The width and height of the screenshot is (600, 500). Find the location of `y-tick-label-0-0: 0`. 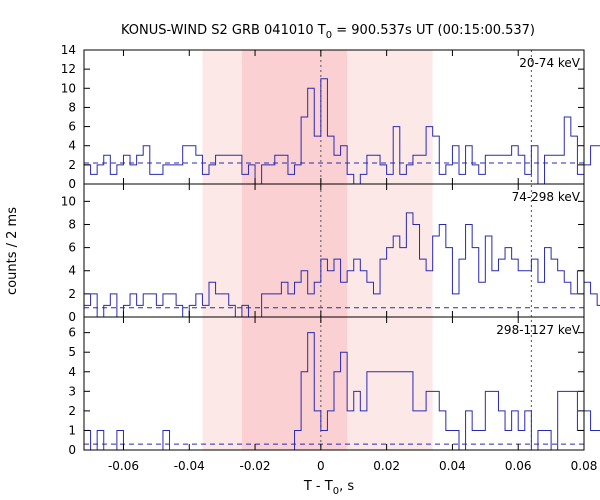

y-tick-label-0-0: 0 is located at coordinates (72, 184).